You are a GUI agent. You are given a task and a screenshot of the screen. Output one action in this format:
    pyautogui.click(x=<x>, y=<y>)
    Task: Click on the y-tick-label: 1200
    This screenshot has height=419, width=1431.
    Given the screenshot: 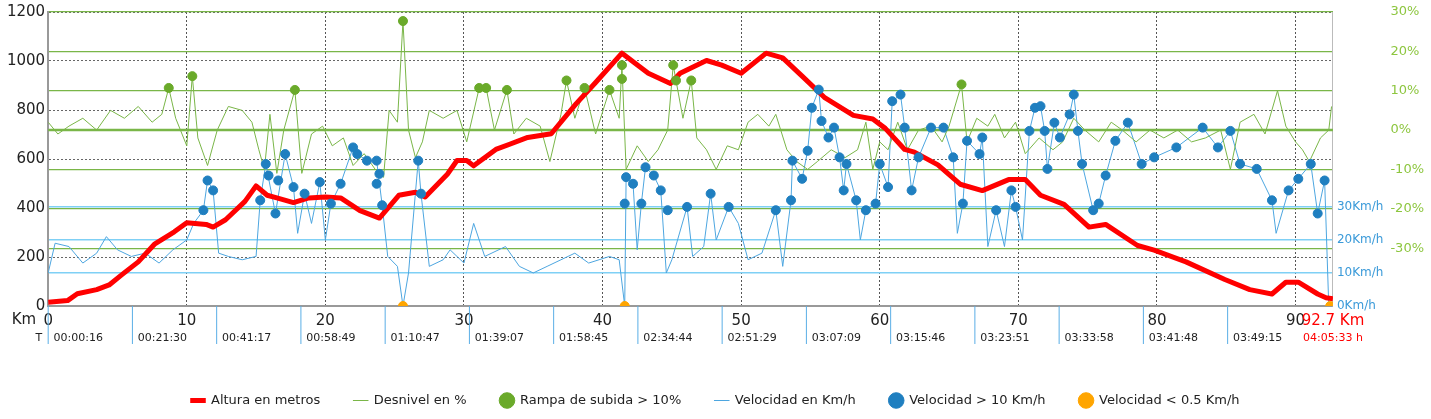 What is the action you would take?
    pyautogui.click(x=26, y=10)
    